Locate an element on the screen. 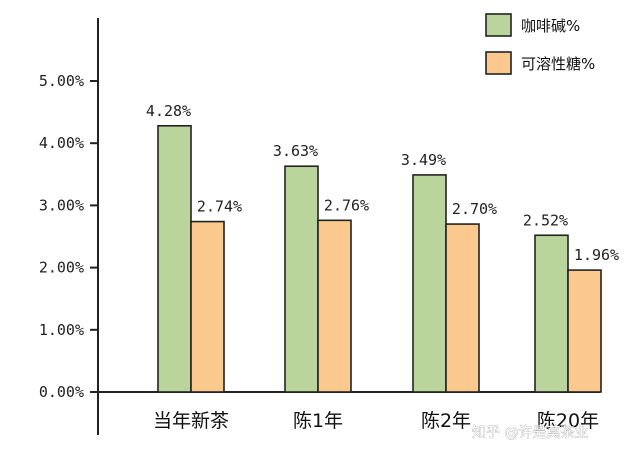 Image resolution: width=640 pixels, height=457 pixels. y-tick-label: 5.00% is located at coordinates (61, 81).